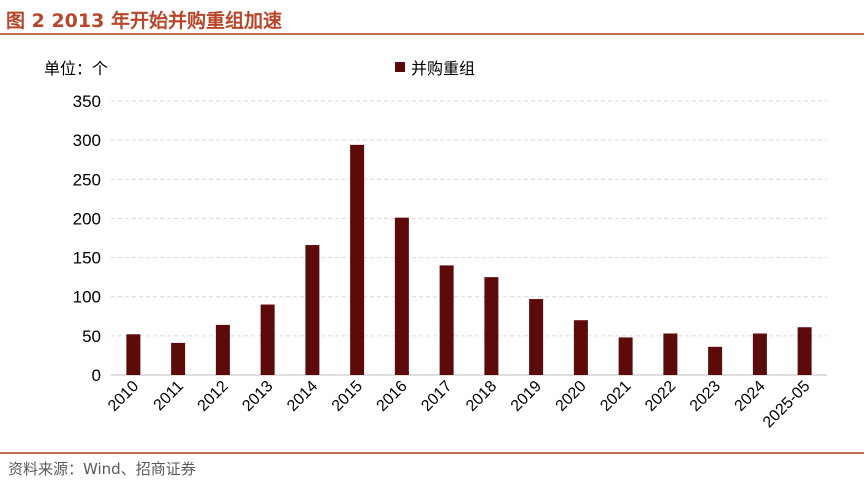 The width and height of the screenshot is (864, 488). I want to click on figure-title: 图 2 2013 年开始并购重组加速, so click(144, 21).